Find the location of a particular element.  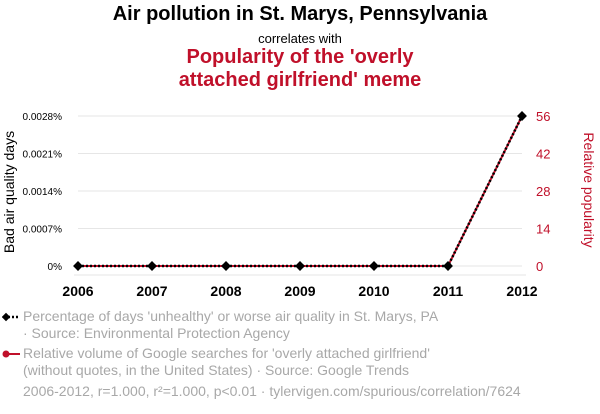

x-tick-label: 2009 is located at coordinates (299, 291).